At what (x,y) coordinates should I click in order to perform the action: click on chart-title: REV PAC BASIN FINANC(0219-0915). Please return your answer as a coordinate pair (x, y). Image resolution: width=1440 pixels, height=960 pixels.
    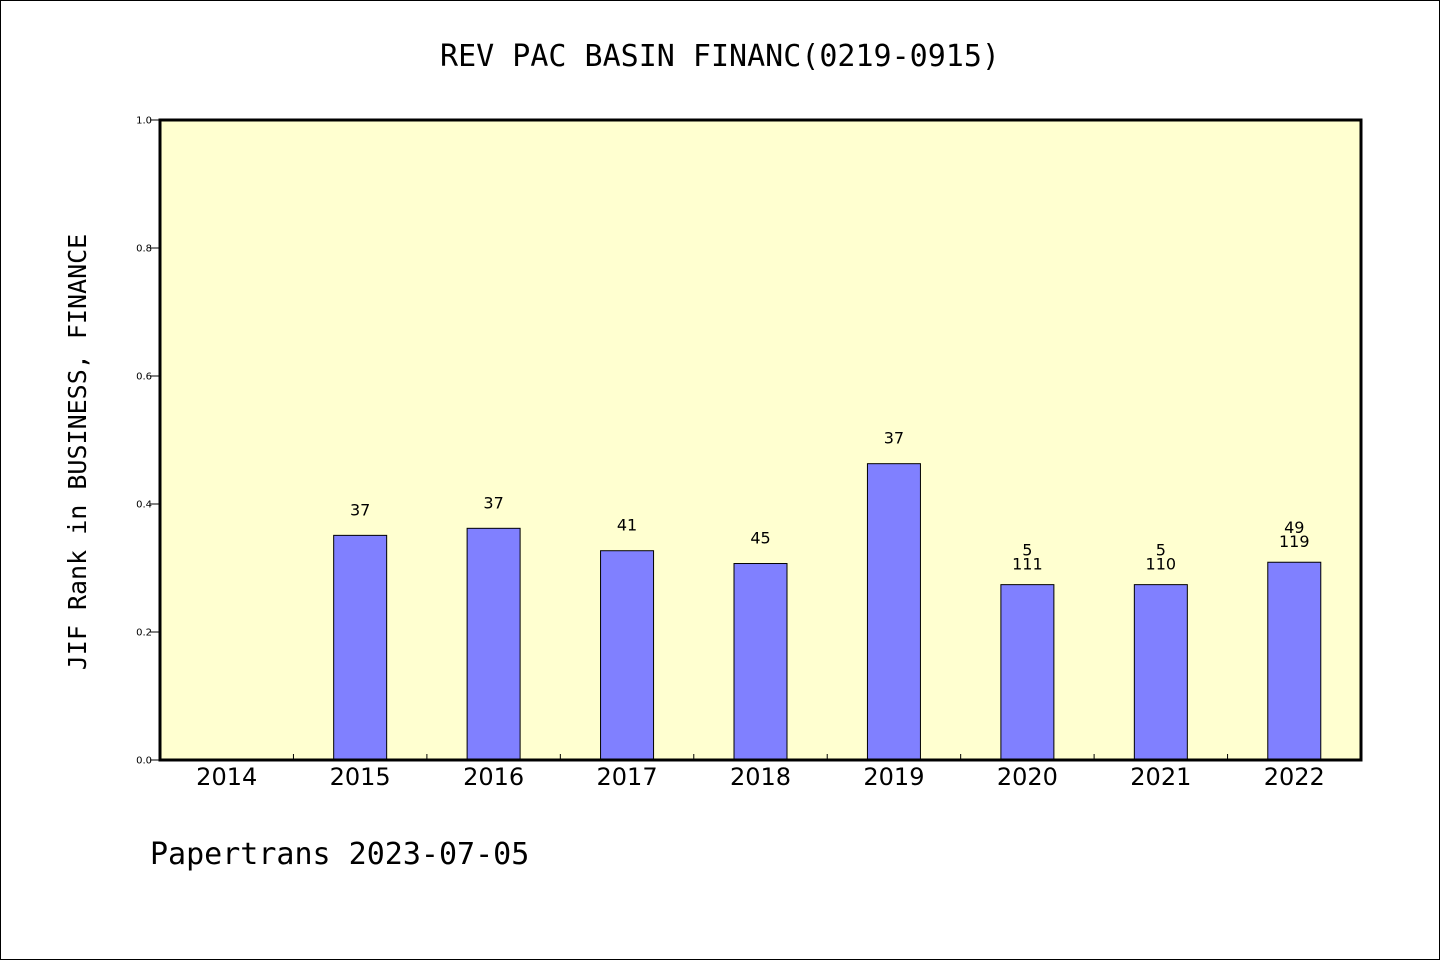
    Looking at the image, I should click on (720, 56).